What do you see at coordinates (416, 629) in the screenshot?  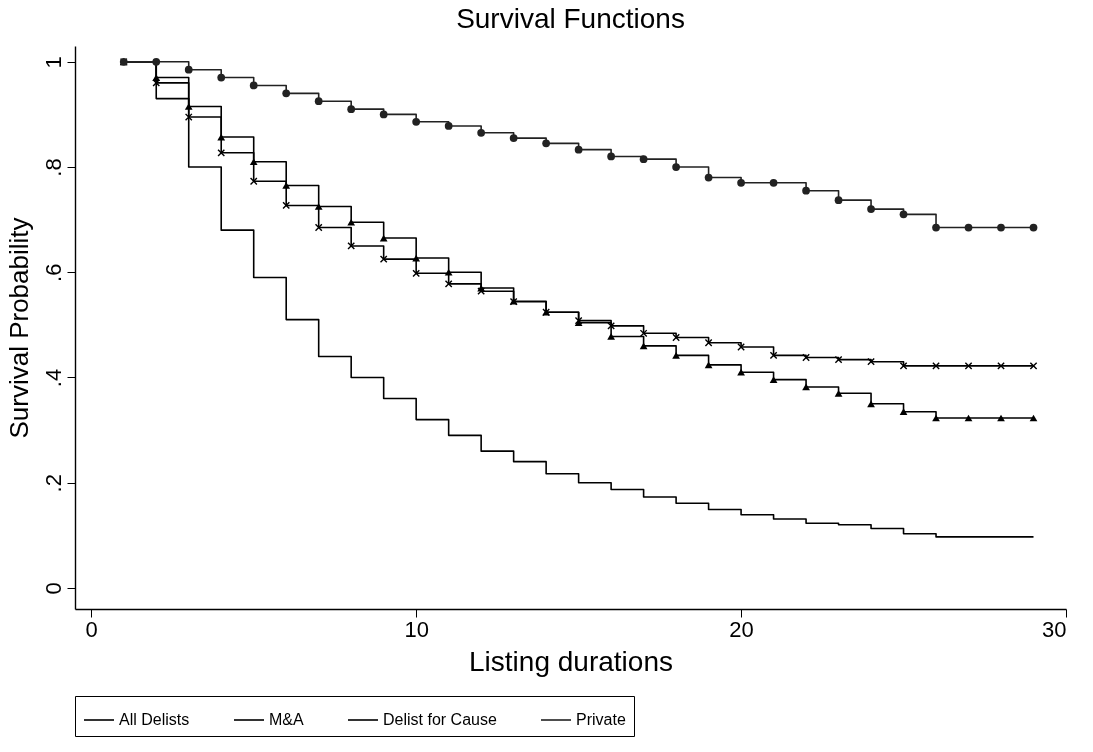 I see `x-tick-label: 10` at bounding box center [416, 629].